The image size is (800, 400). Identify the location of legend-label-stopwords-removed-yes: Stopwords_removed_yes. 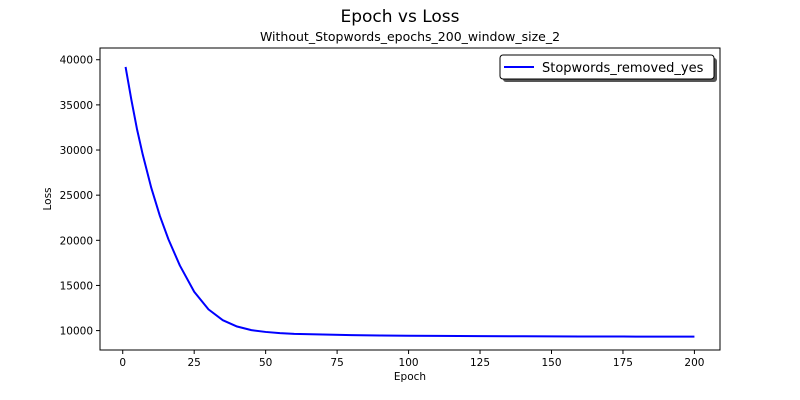
(623, 68).